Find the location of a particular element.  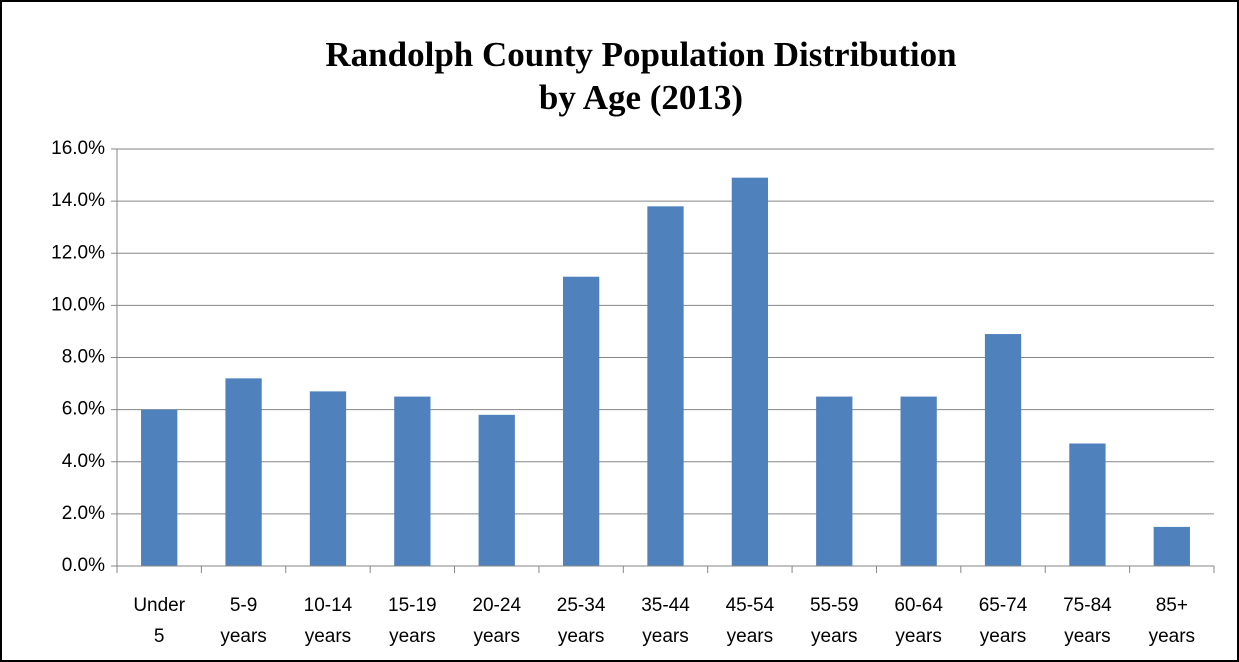

x-tick-label: 35-44 is located at coordinates (665, 605).